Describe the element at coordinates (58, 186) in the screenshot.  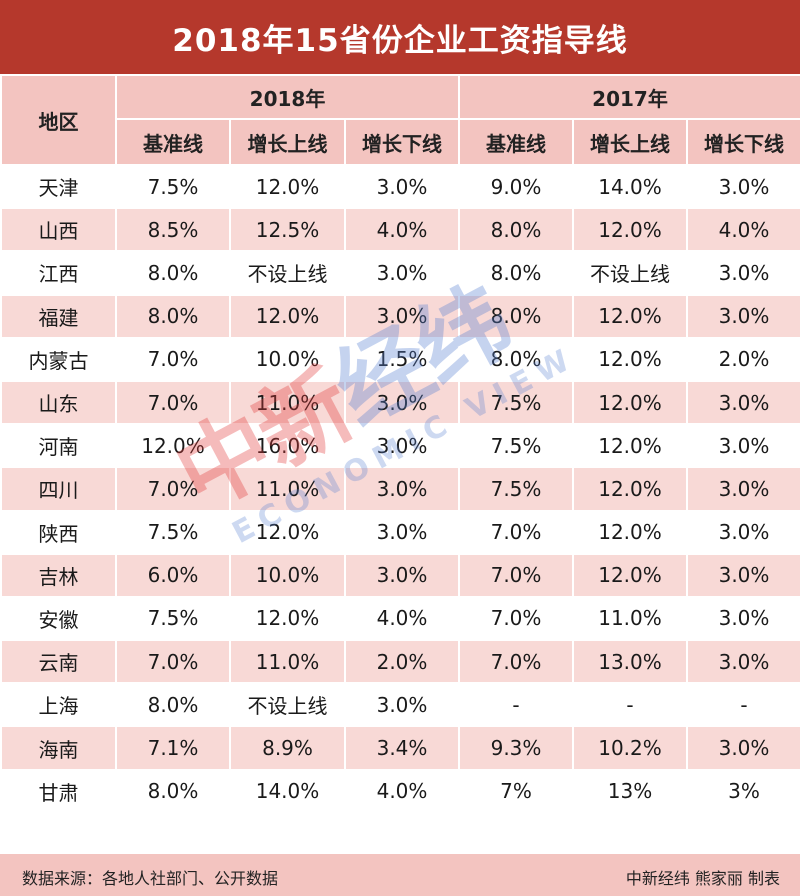
I see `region-cell: 天津` at that location.